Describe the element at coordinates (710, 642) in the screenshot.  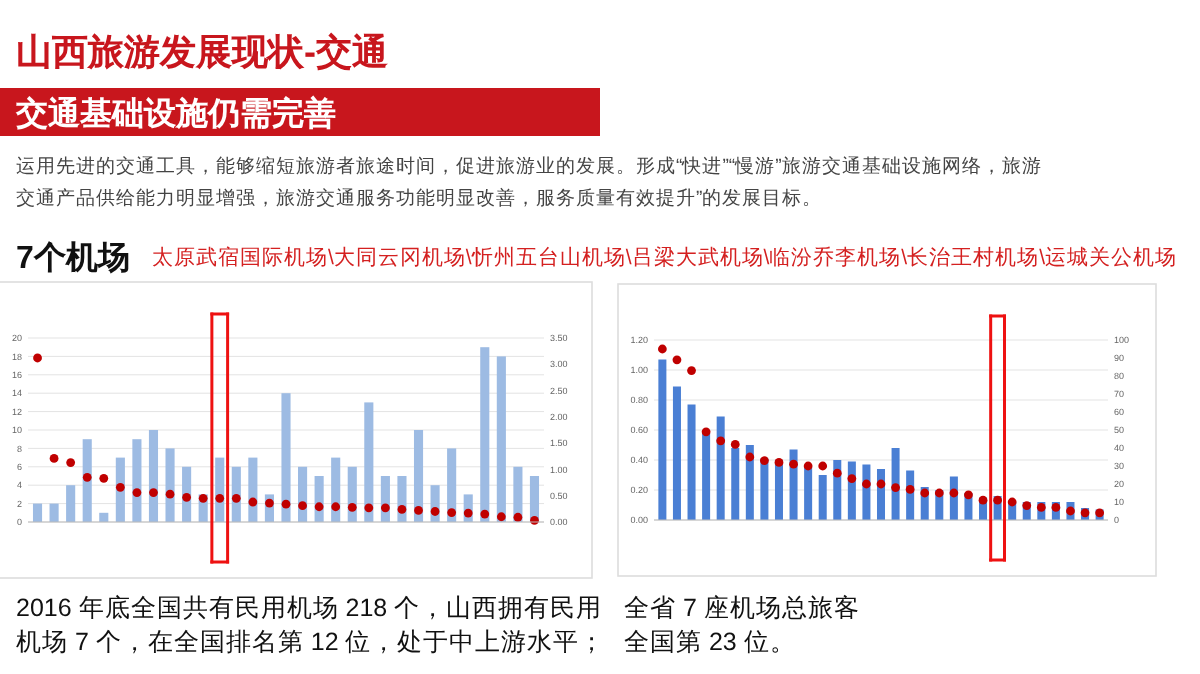
I see `text: 全国第 23 位。` at that location.